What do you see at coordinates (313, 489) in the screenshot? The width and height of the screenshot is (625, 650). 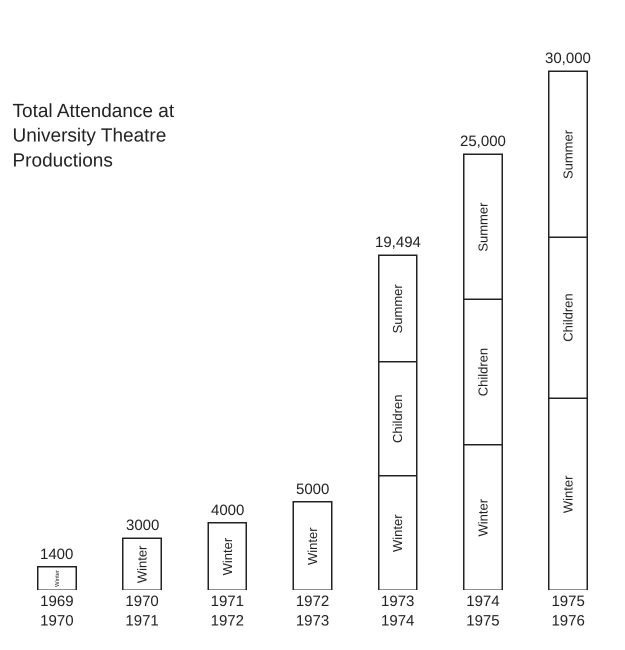 I see `annotation: 5000` at bounding box center [313, 489].